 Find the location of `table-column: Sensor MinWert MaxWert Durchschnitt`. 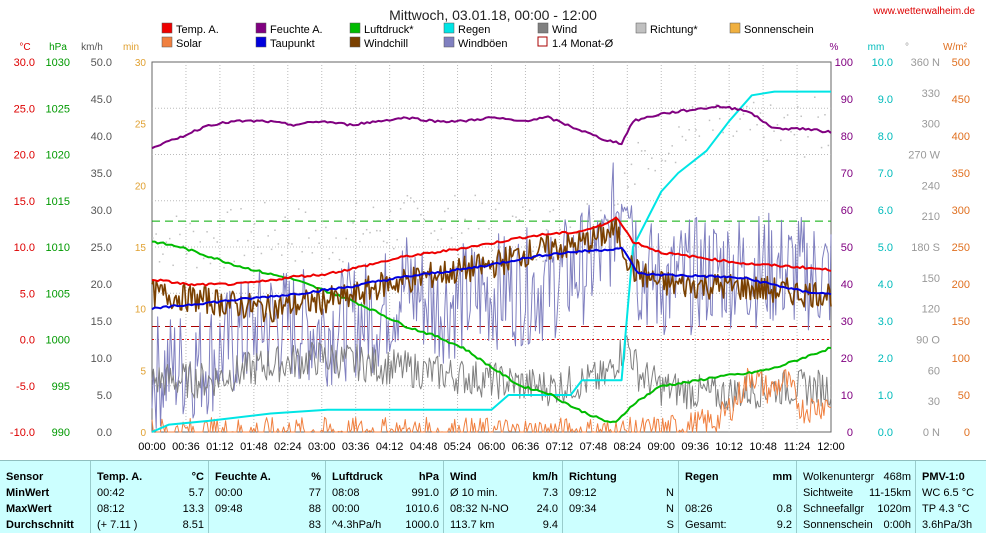

table-column: Sensor MinWert MaxWert Durchschnitt is located at coordinates (45, 497).